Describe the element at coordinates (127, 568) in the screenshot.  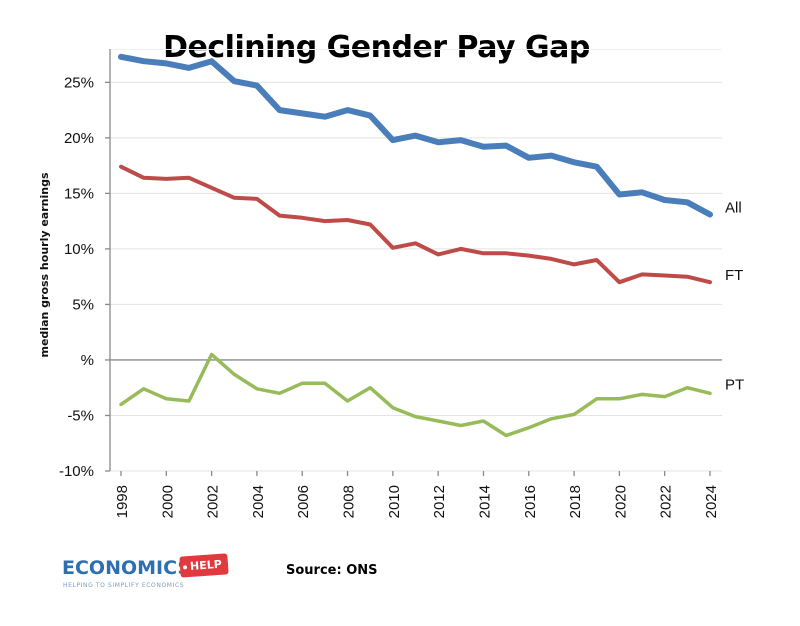
I see `logo-wordmark: ECONOMICS` at that location.